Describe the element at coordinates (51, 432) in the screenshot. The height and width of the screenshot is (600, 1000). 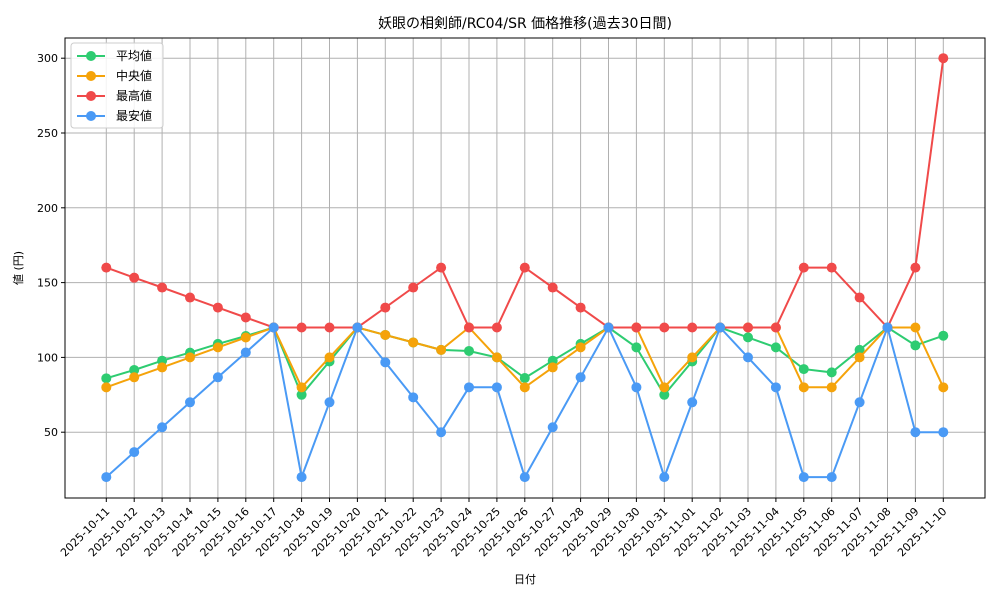
I see `y-tick-label: 50` at that location.